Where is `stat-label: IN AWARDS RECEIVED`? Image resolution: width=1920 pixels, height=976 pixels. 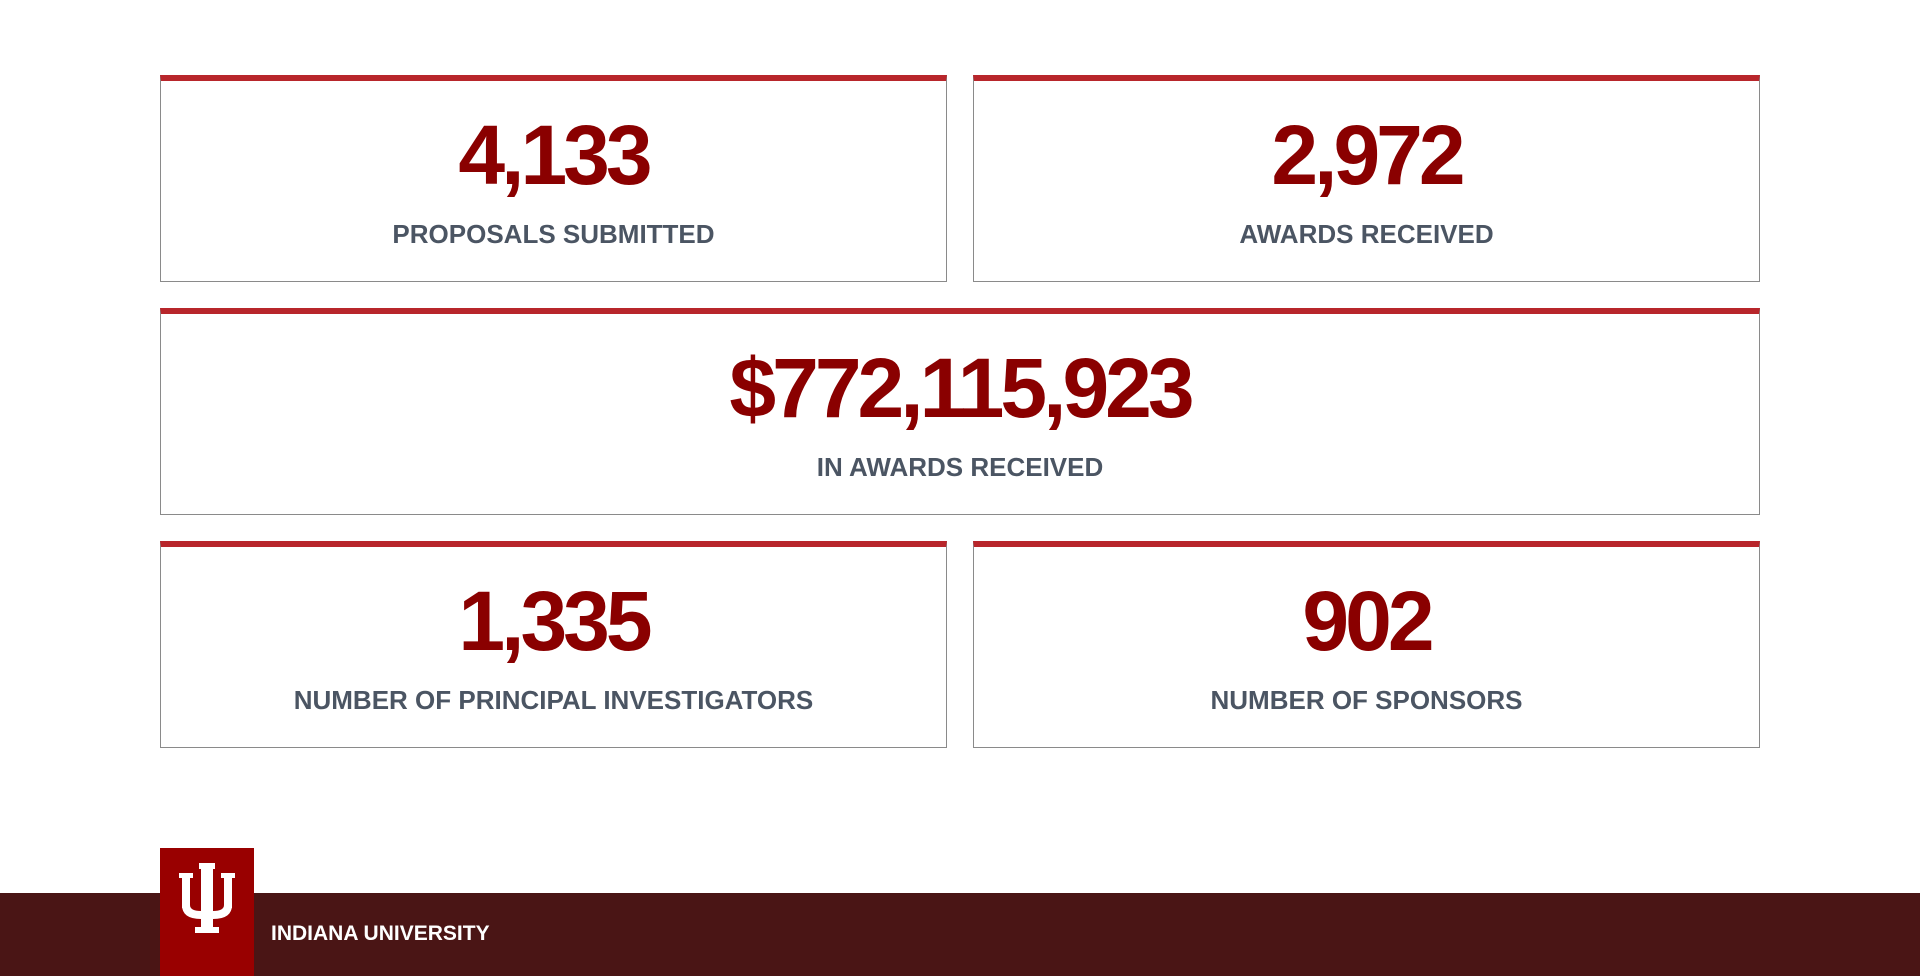
stat-label: IN AWARDS RECEIVED is located at coordinates (960, 467).